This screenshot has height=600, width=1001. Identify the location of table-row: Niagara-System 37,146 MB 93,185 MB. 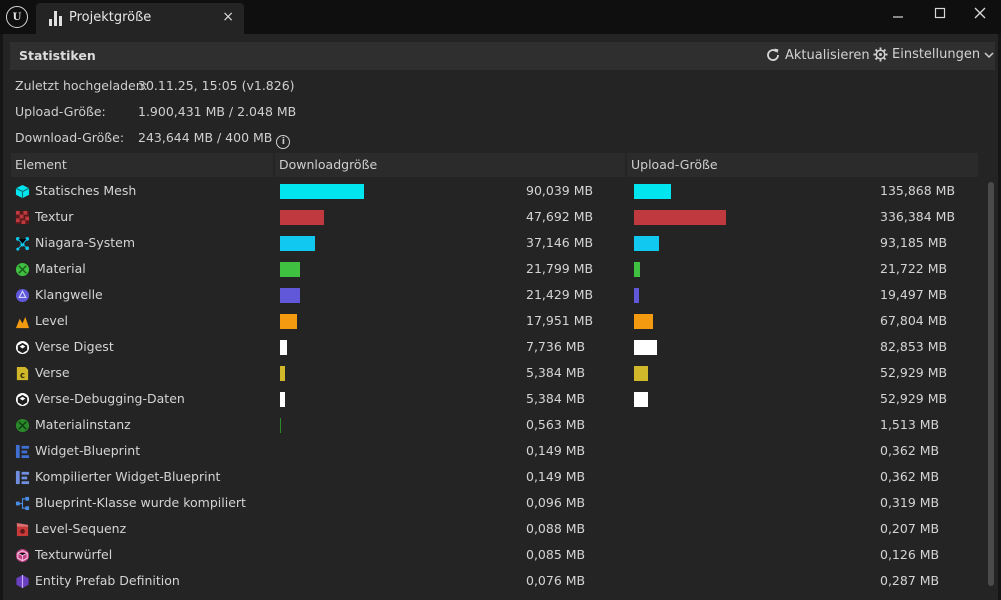
(494, 243).